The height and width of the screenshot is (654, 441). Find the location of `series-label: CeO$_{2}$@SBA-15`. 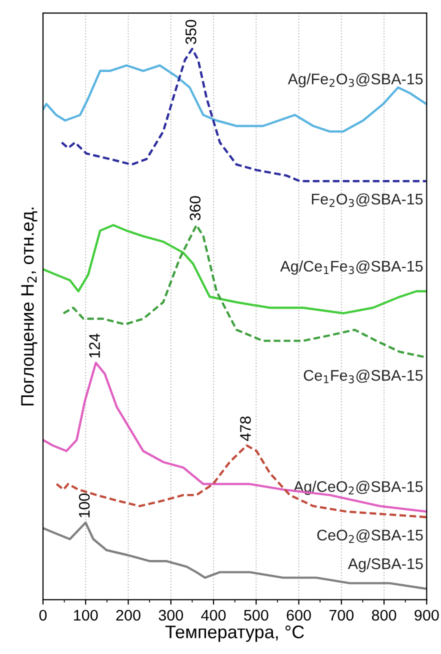

series-label: CeO$_{2}$@SBA-15 is located at coordinates (370, 536).